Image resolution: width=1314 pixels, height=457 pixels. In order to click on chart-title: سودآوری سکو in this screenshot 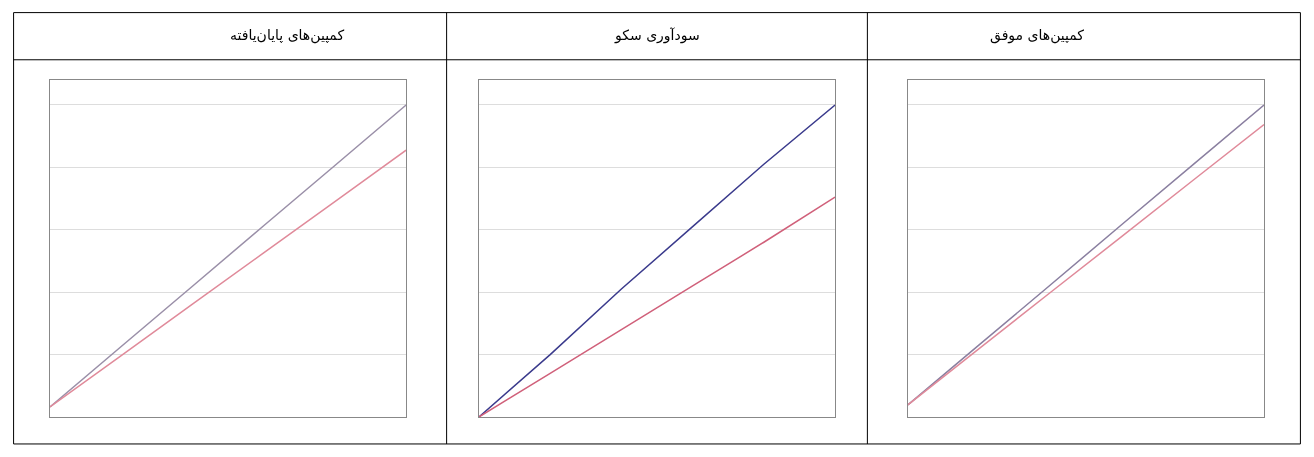, I will do `click(657, 35)`.